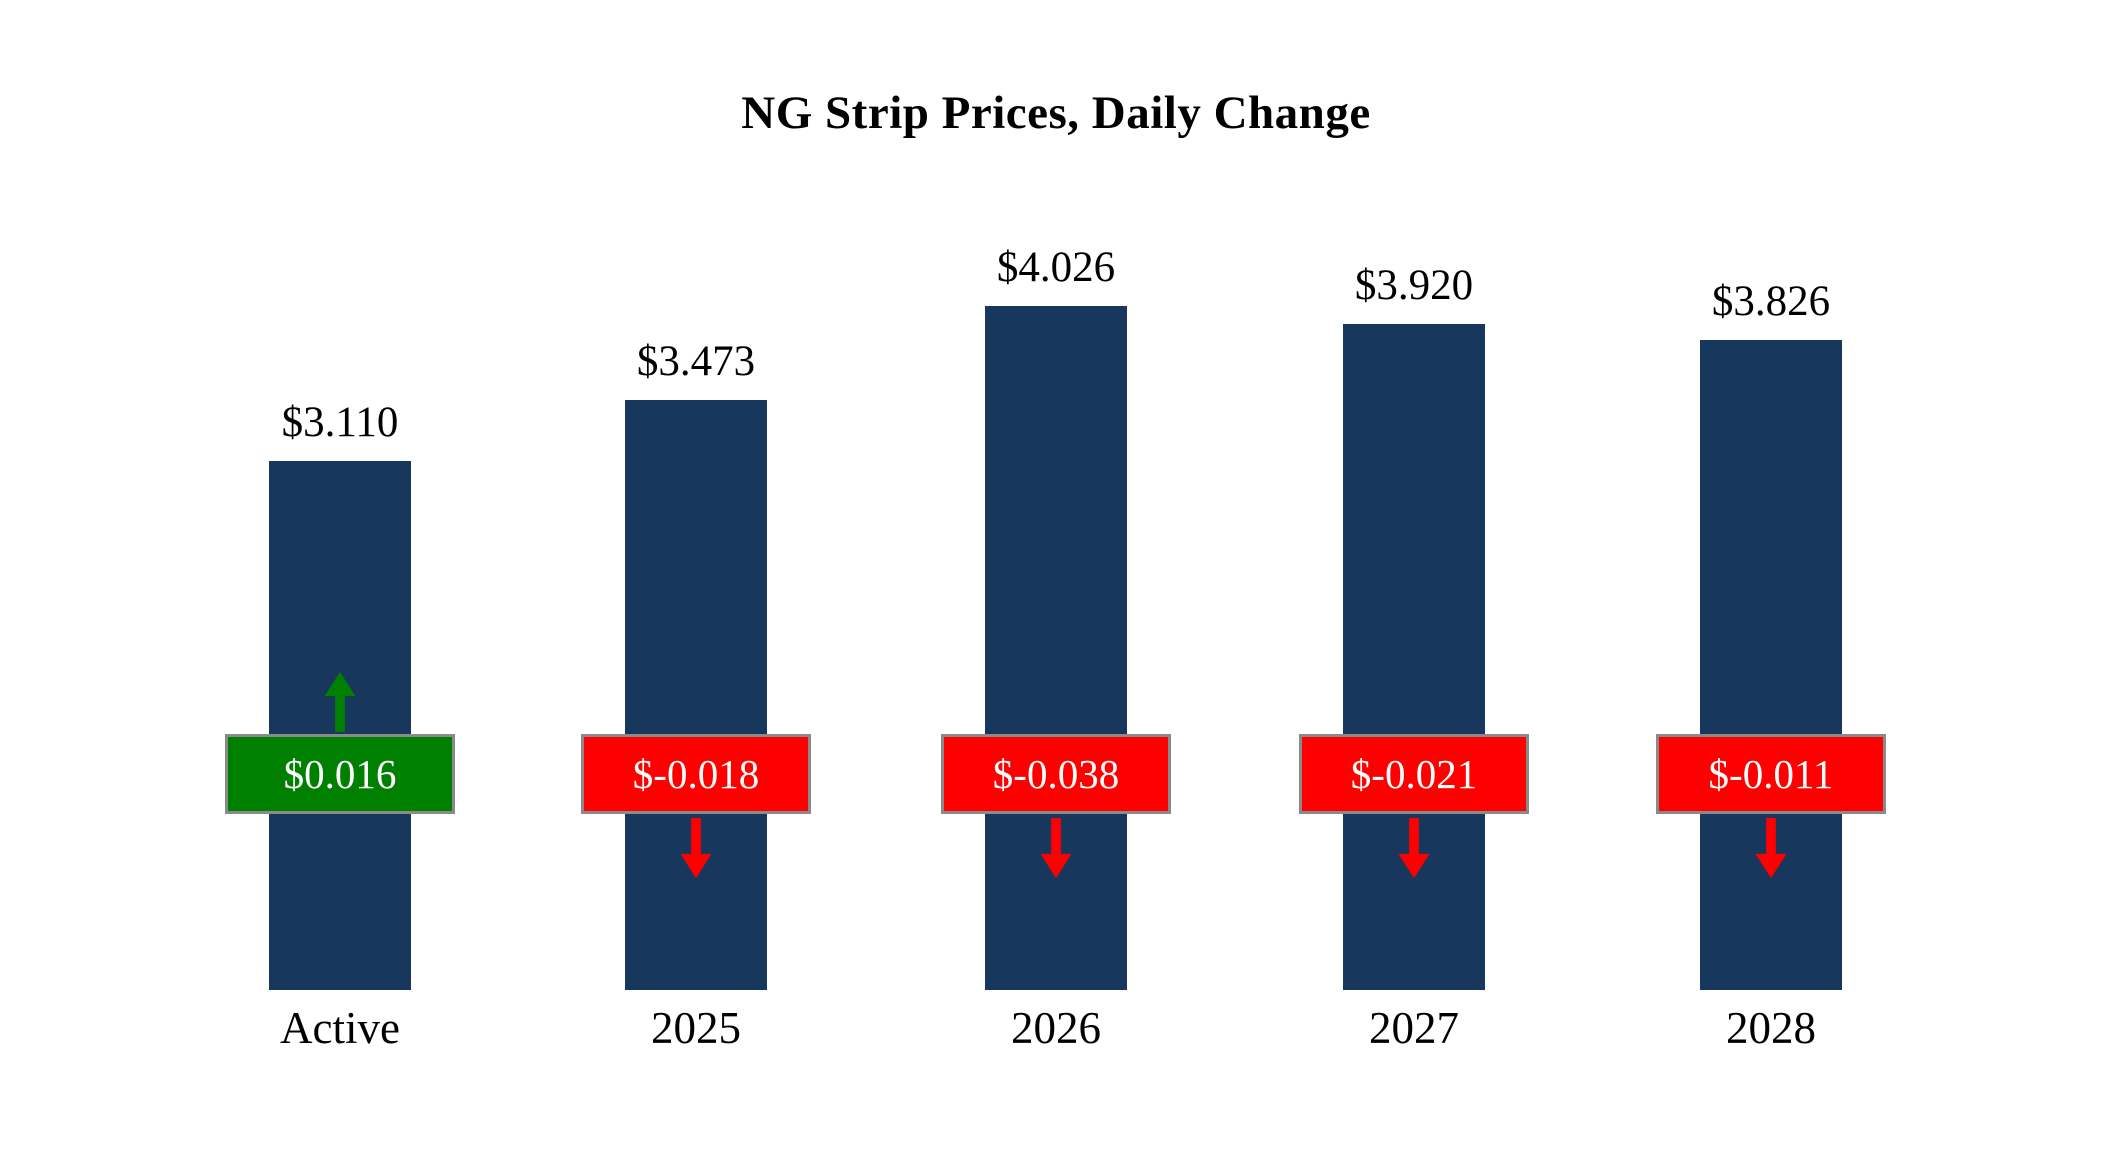 The height and width of the screenshot is (1152, 2112). What do you see at coordinates (1771, 301) in the screenshot?
I see `bar-value-label: $3.826` at bounding box center [1771, 301].